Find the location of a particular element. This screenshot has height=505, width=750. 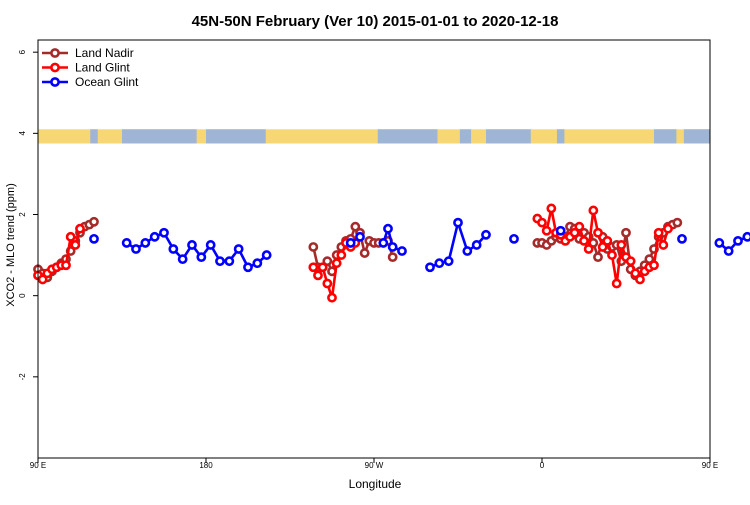

legend-label: Land Glint is located at coordinates (102, 68).